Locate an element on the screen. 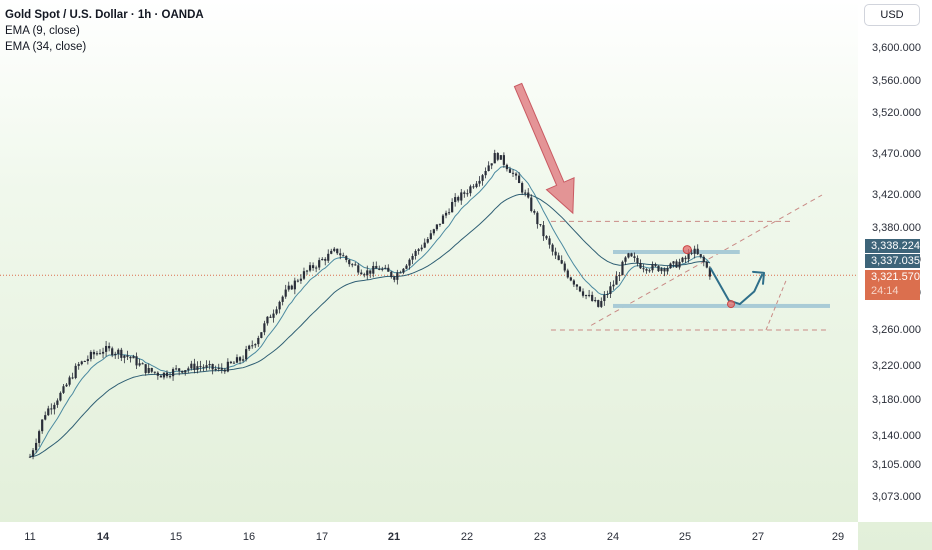  symbol-title: Gold Spot / U.S. Dollar · 1h · OANDA is located at coordinates (104, 15).